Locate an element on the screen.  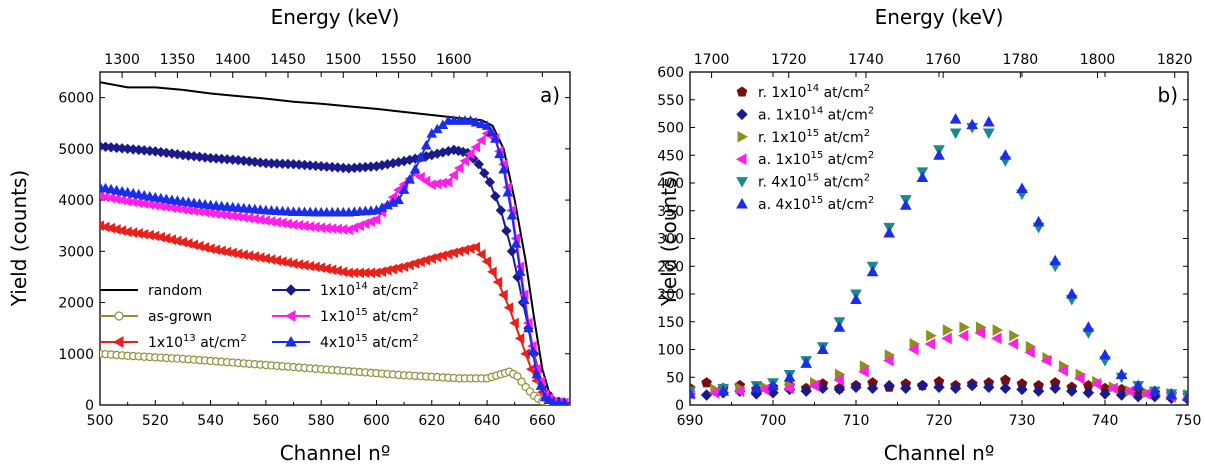
legend-label: 1x1014 at/cm2 is located at coordinates (369, 290).